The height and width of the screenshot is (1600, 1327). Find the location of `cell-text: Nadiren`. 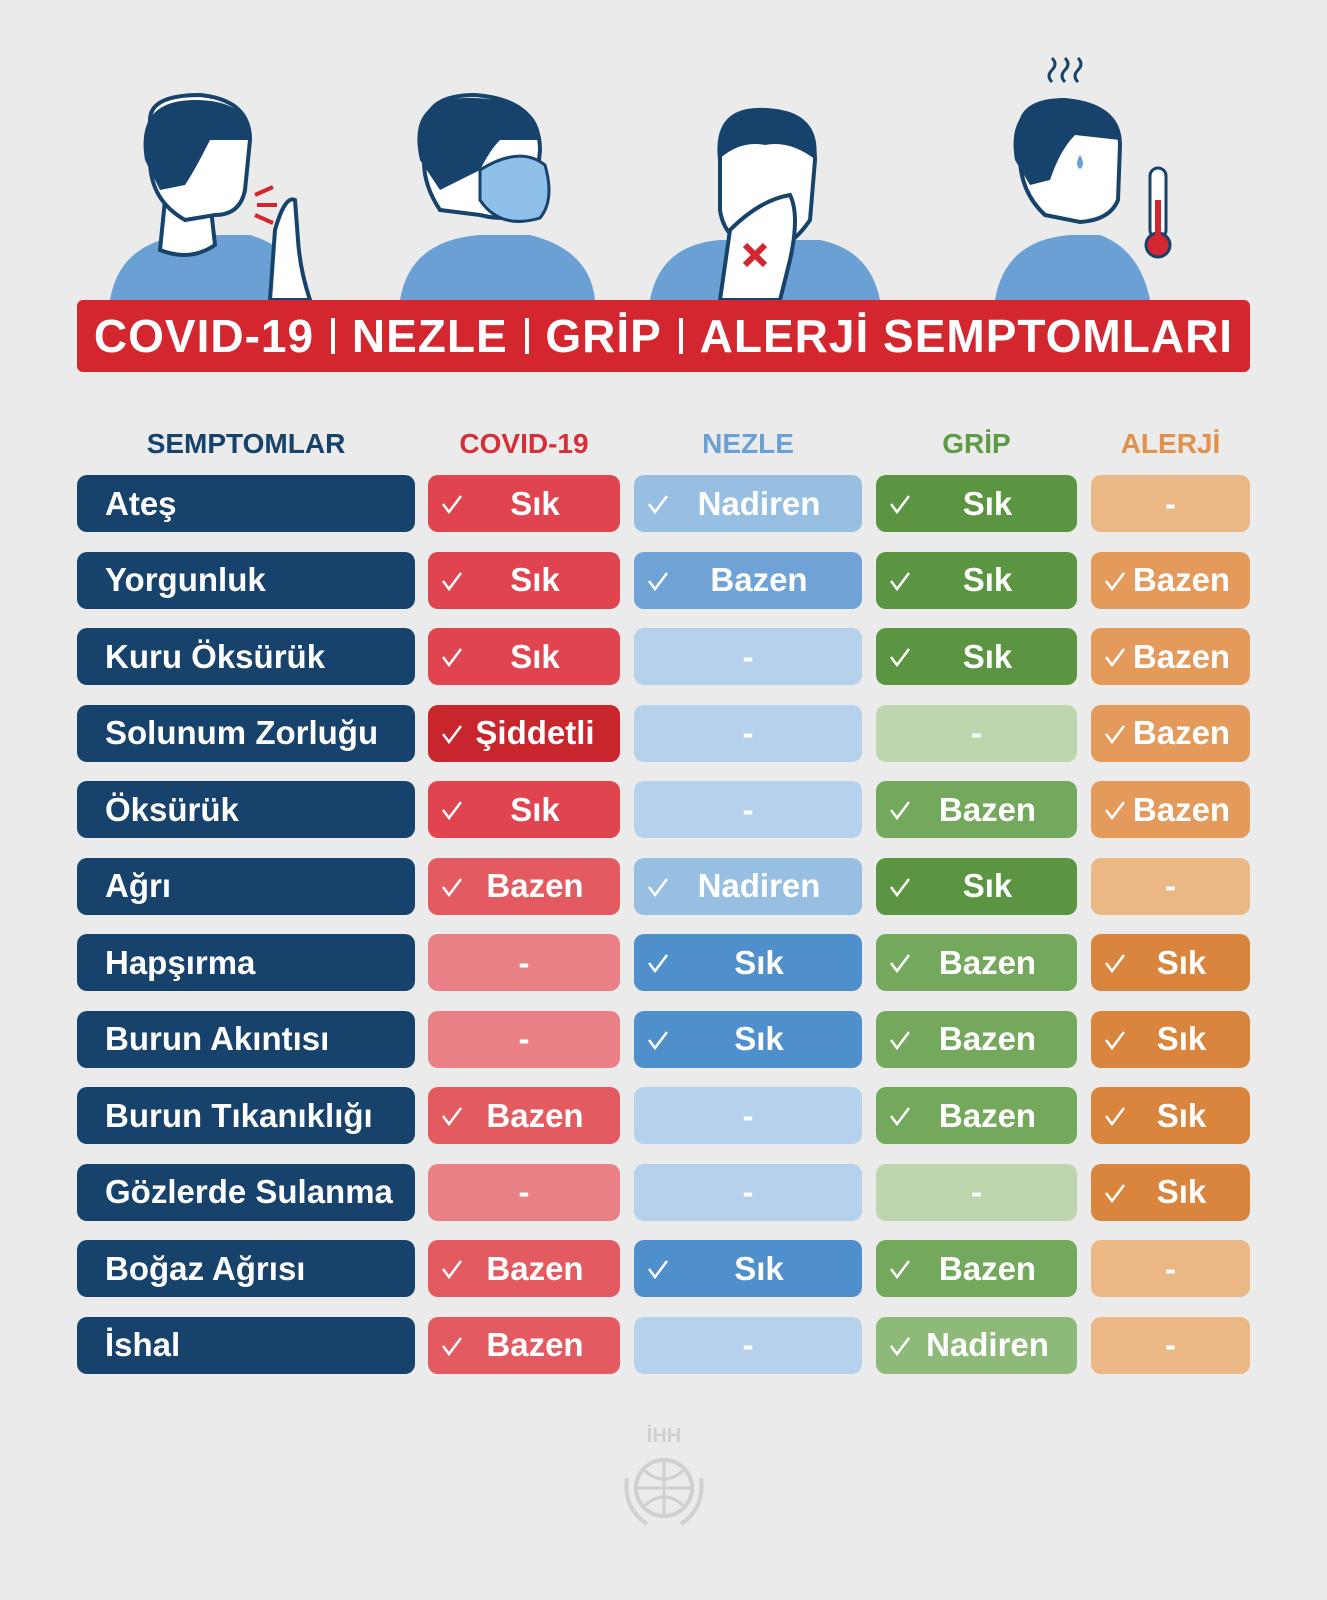

cell-text: Nadiren is located at coordinates (987, 1344).